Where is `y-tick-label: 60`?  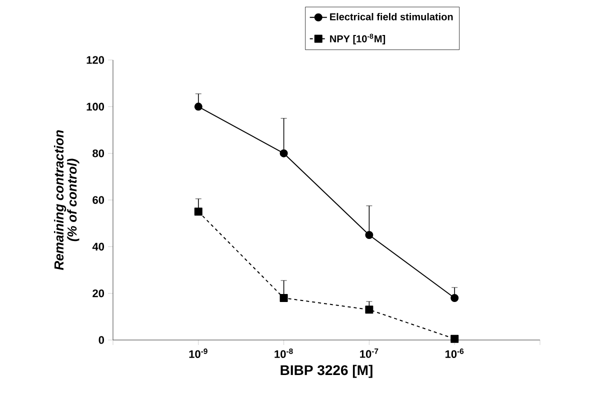
y-tick-label: 60 is located at coordinates (98, 200).